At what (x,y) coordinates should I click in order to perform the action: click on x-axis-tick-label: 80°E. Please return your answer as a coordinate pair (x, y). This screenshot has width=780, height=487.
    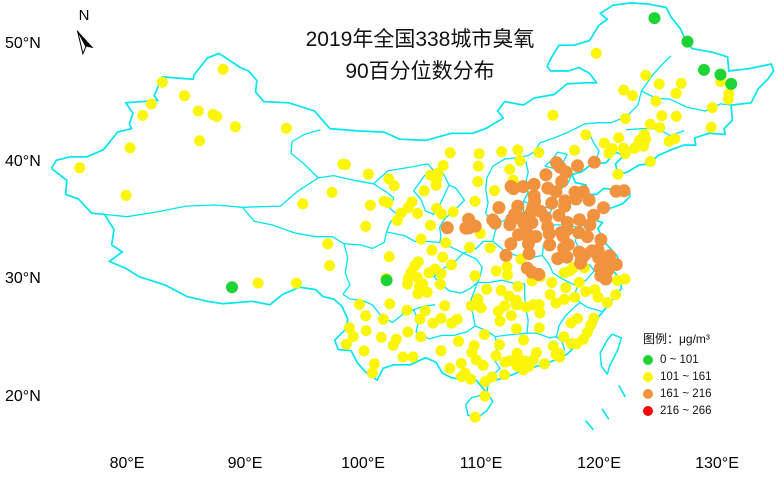
    Looking at the image, I should click on (127, 463).